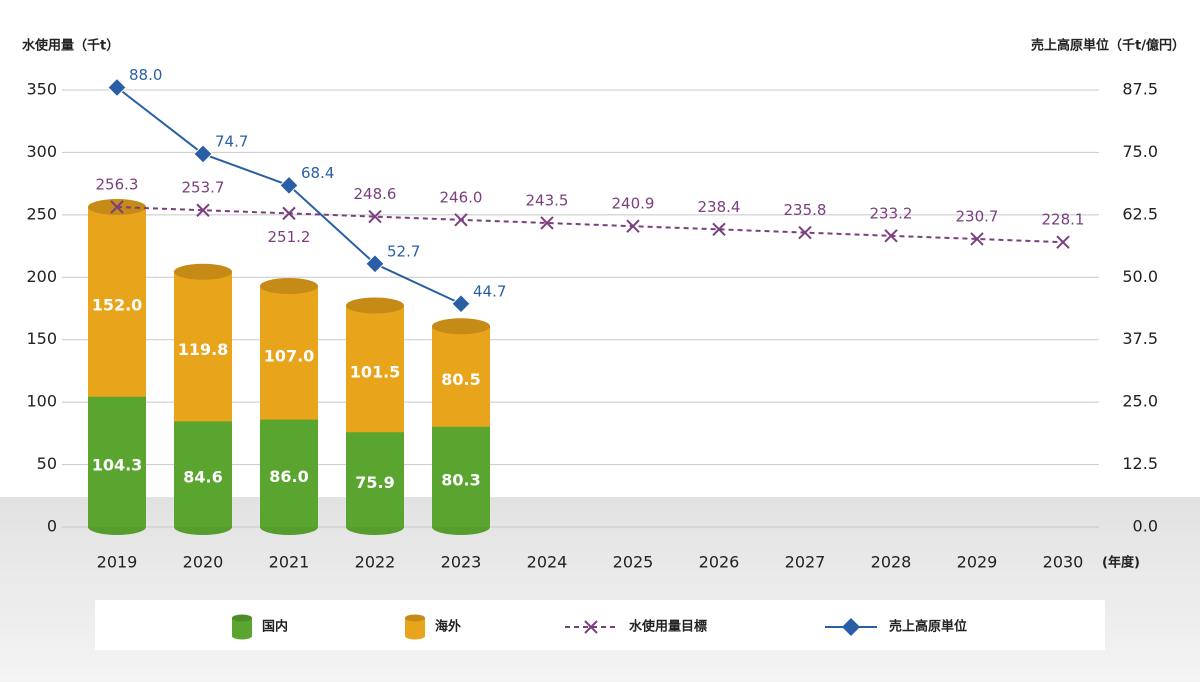  Describe the element at coordinates (547, 200) in the screenshot. I see `point-label: 243.5` at that location.